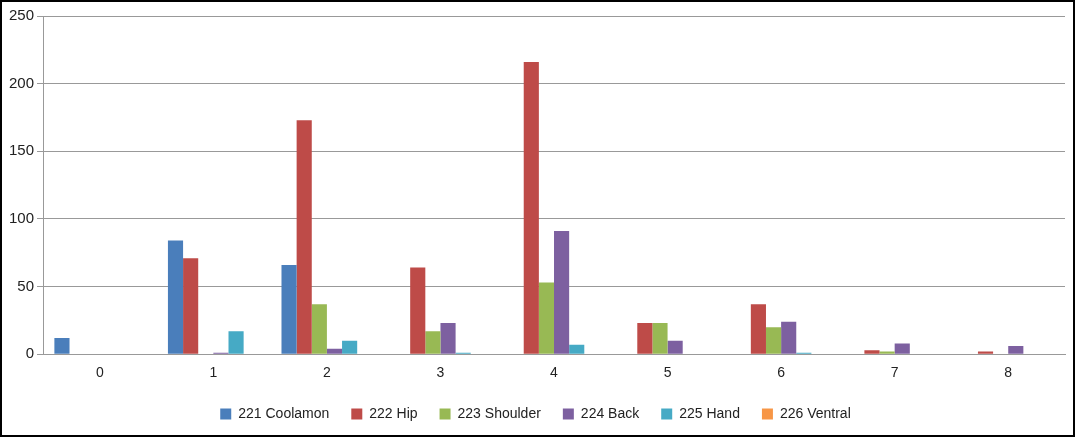  Describe the element at coordinates (99, 372) in the screenshot. I see `x-tick-label: 0` at that location.